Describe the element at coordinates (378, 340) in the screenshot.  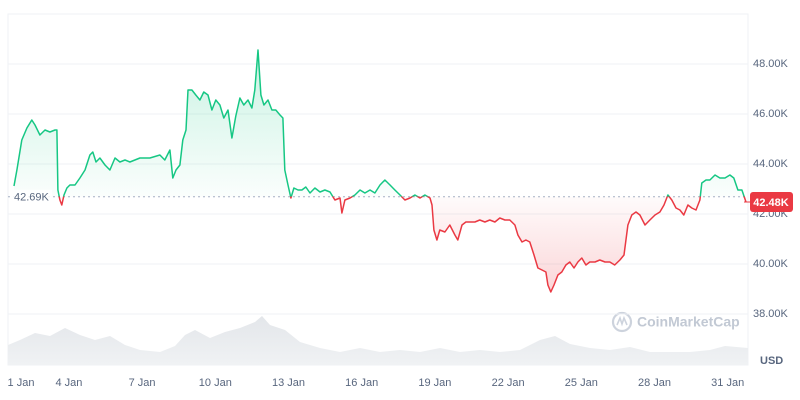
I see `volume-area` at that location.